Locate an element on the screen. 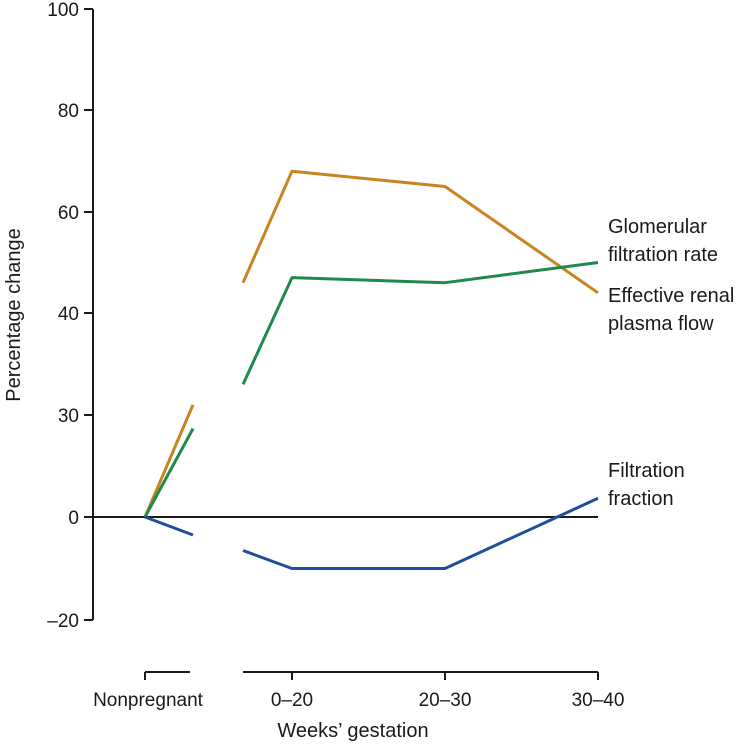  series-label-2: Filtration is located at coordinates (646, 471).